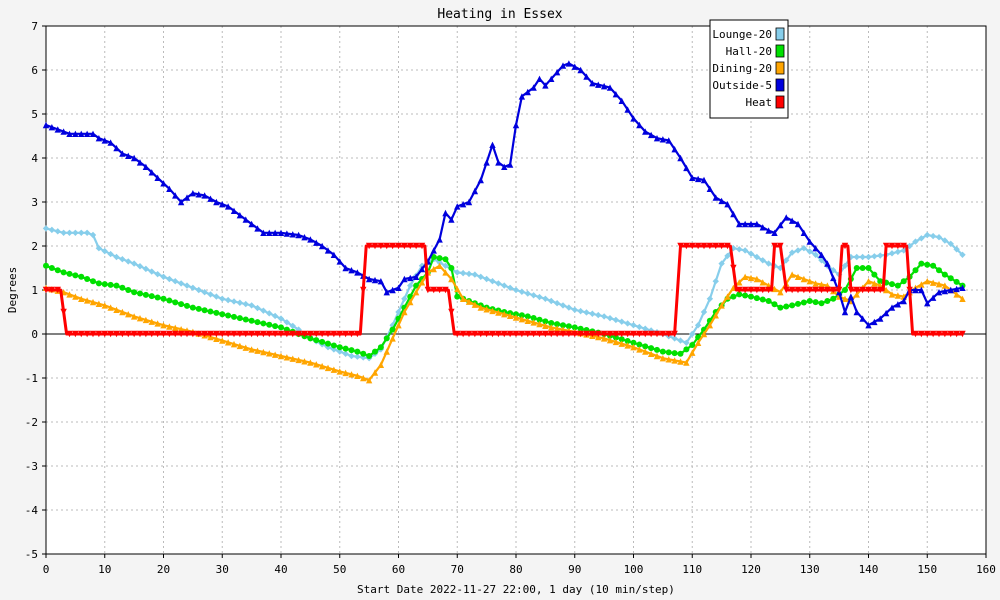 This screenshot has width=1000, height=600. Describe the element at coordinates (34, 202) in the screenshot. I see `y-tick-label: 3` at that location.